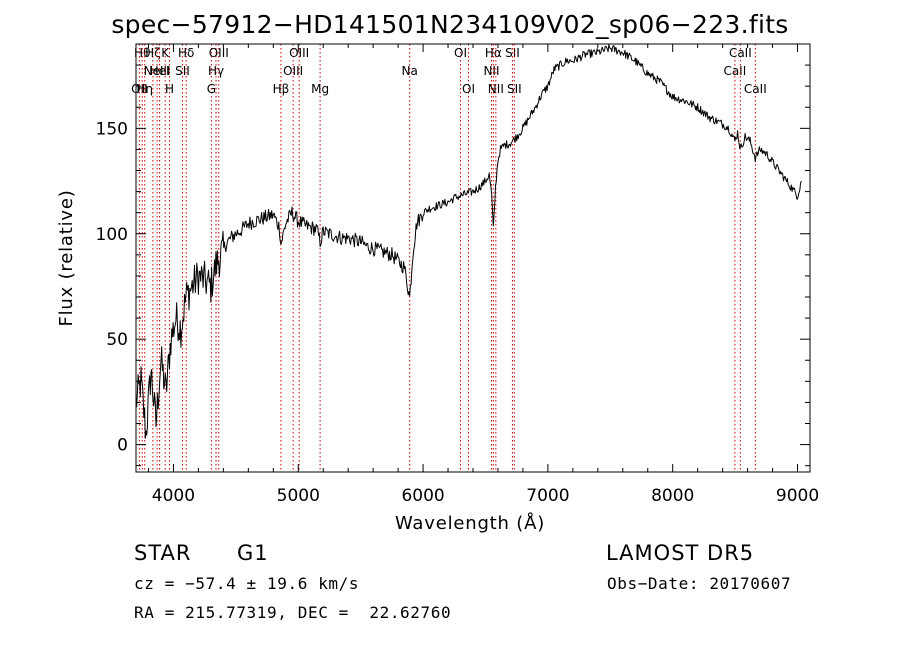  Describe the element at coordinates (66, 257) in the screenshot. I see `y-axis-label: Flux (relative)` at that location.